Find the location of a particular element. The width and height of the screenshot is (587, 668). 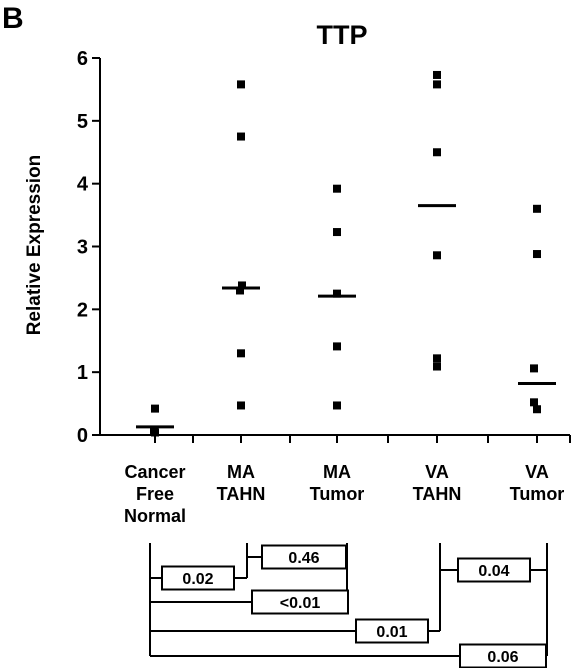

y-tick-label: 3 is located at coordinates (82, 248).